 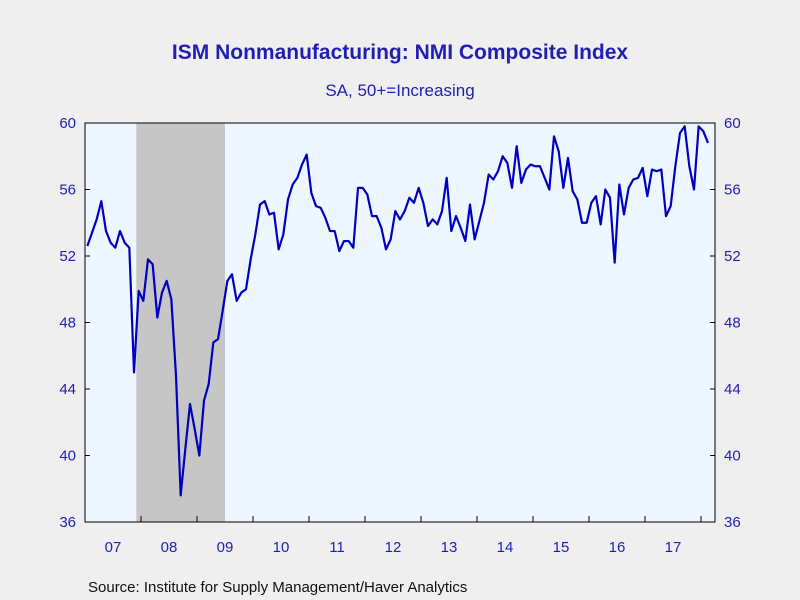 What do you see at coordinates (732, 256) in the screenshot?
I see `y-tick-label-right: 52` at bounding box center [732, 256].